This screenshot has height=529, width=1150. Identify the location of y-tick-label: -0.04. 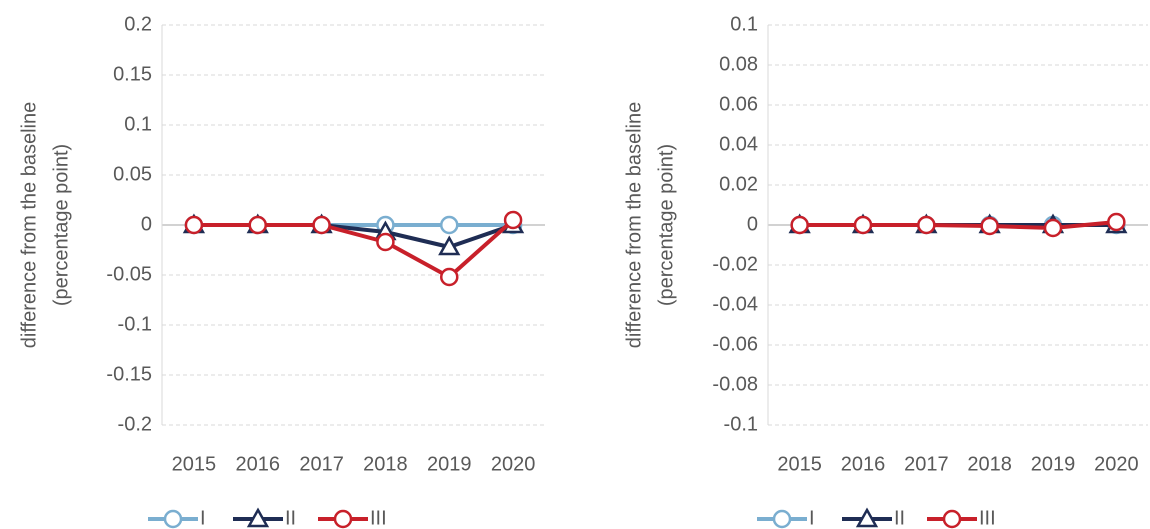
(735, 304).